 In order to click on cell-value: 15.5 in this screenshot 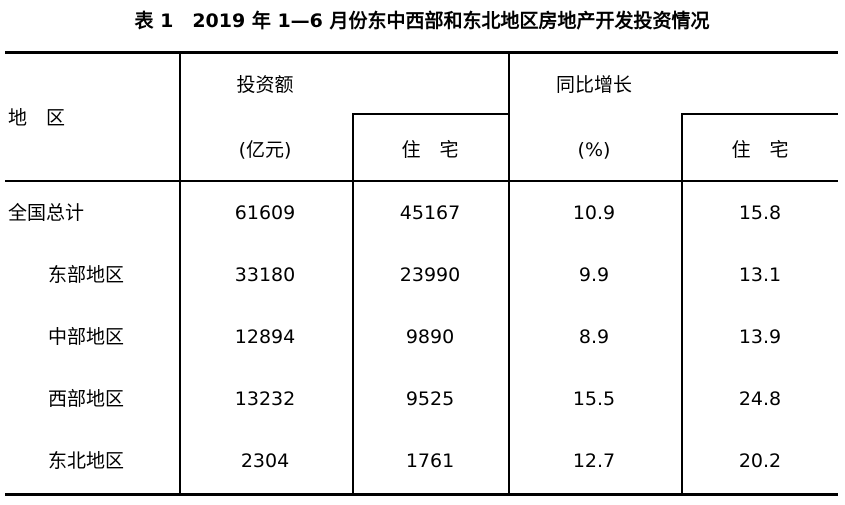, I will do `click(594, 399)`.